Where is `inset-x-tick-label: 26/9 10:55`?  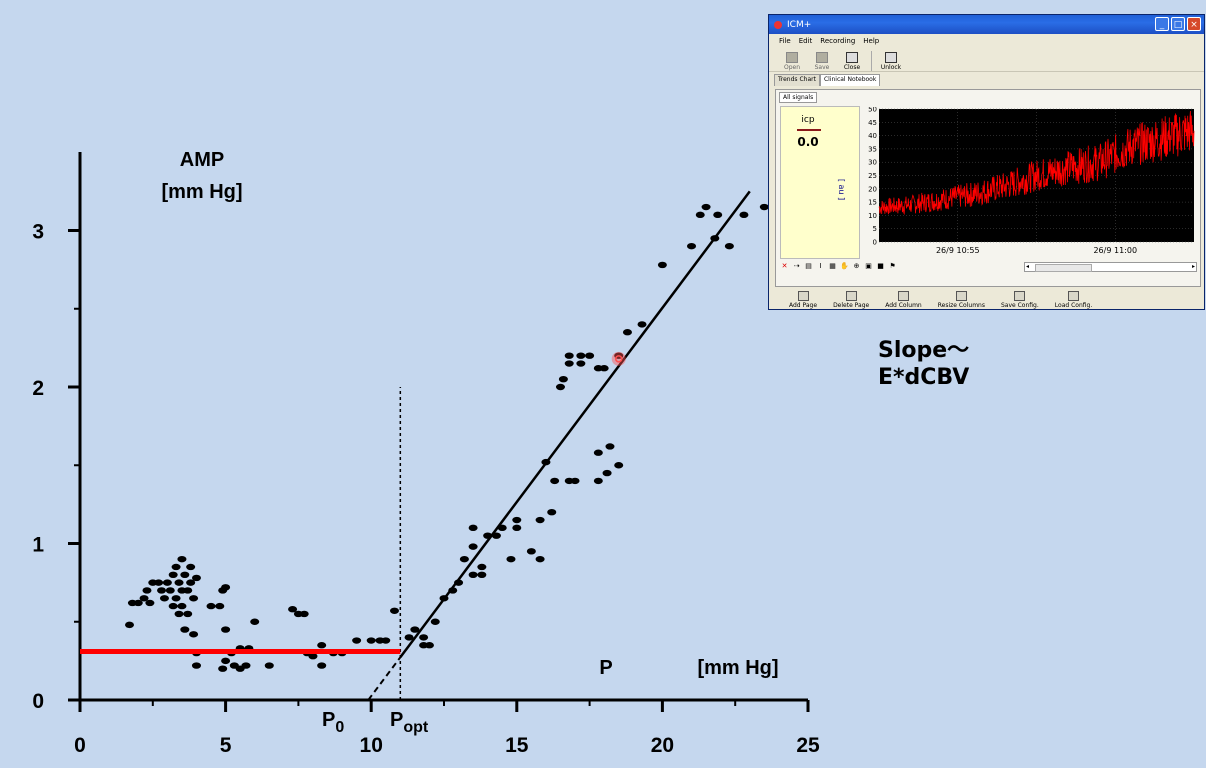
inset-x-tick-label: 26/9 10:55 is located at coordinates (958, 250).